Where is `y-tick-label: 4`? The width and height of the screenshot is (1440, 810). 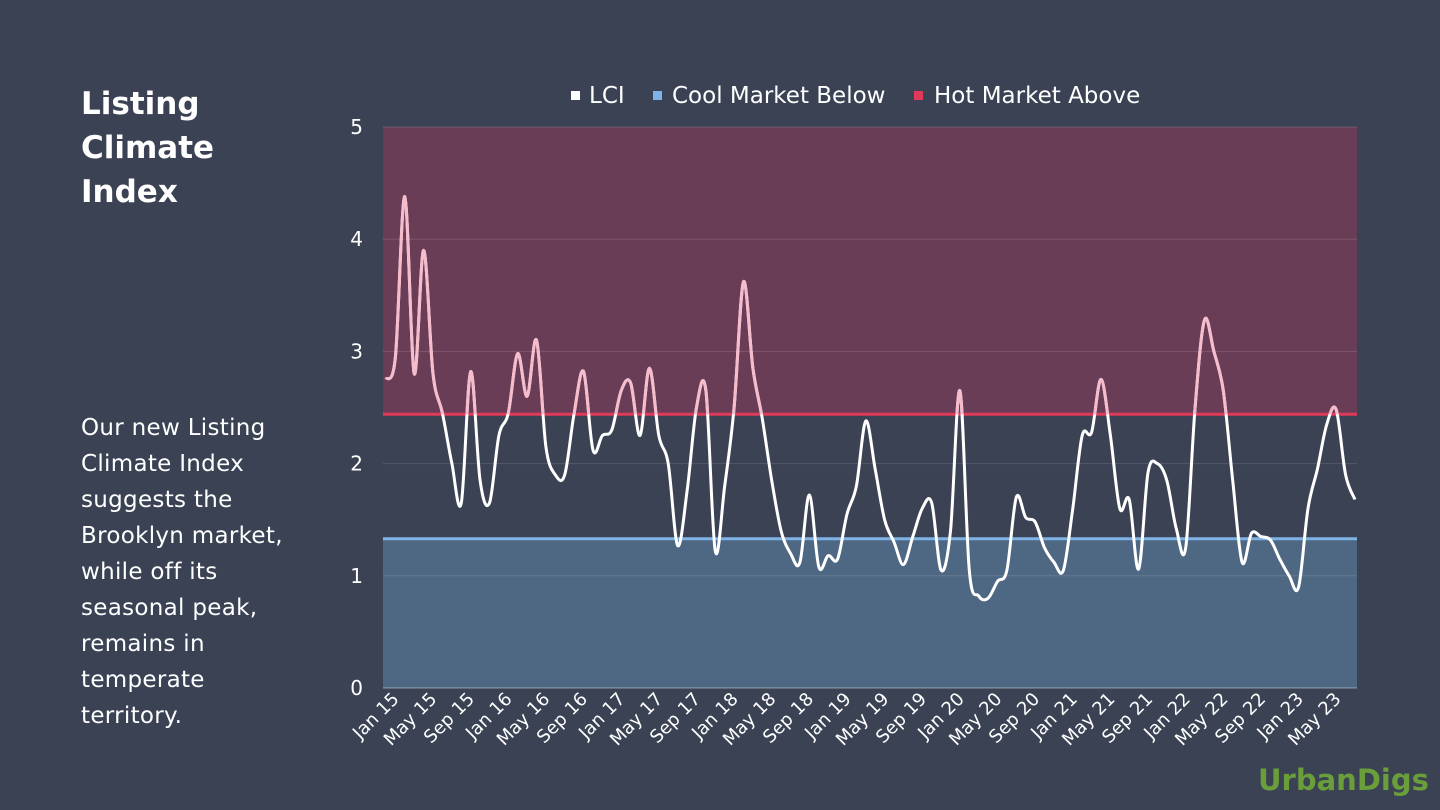
y-tick-label: 4 is located at coordinates (356, 239).